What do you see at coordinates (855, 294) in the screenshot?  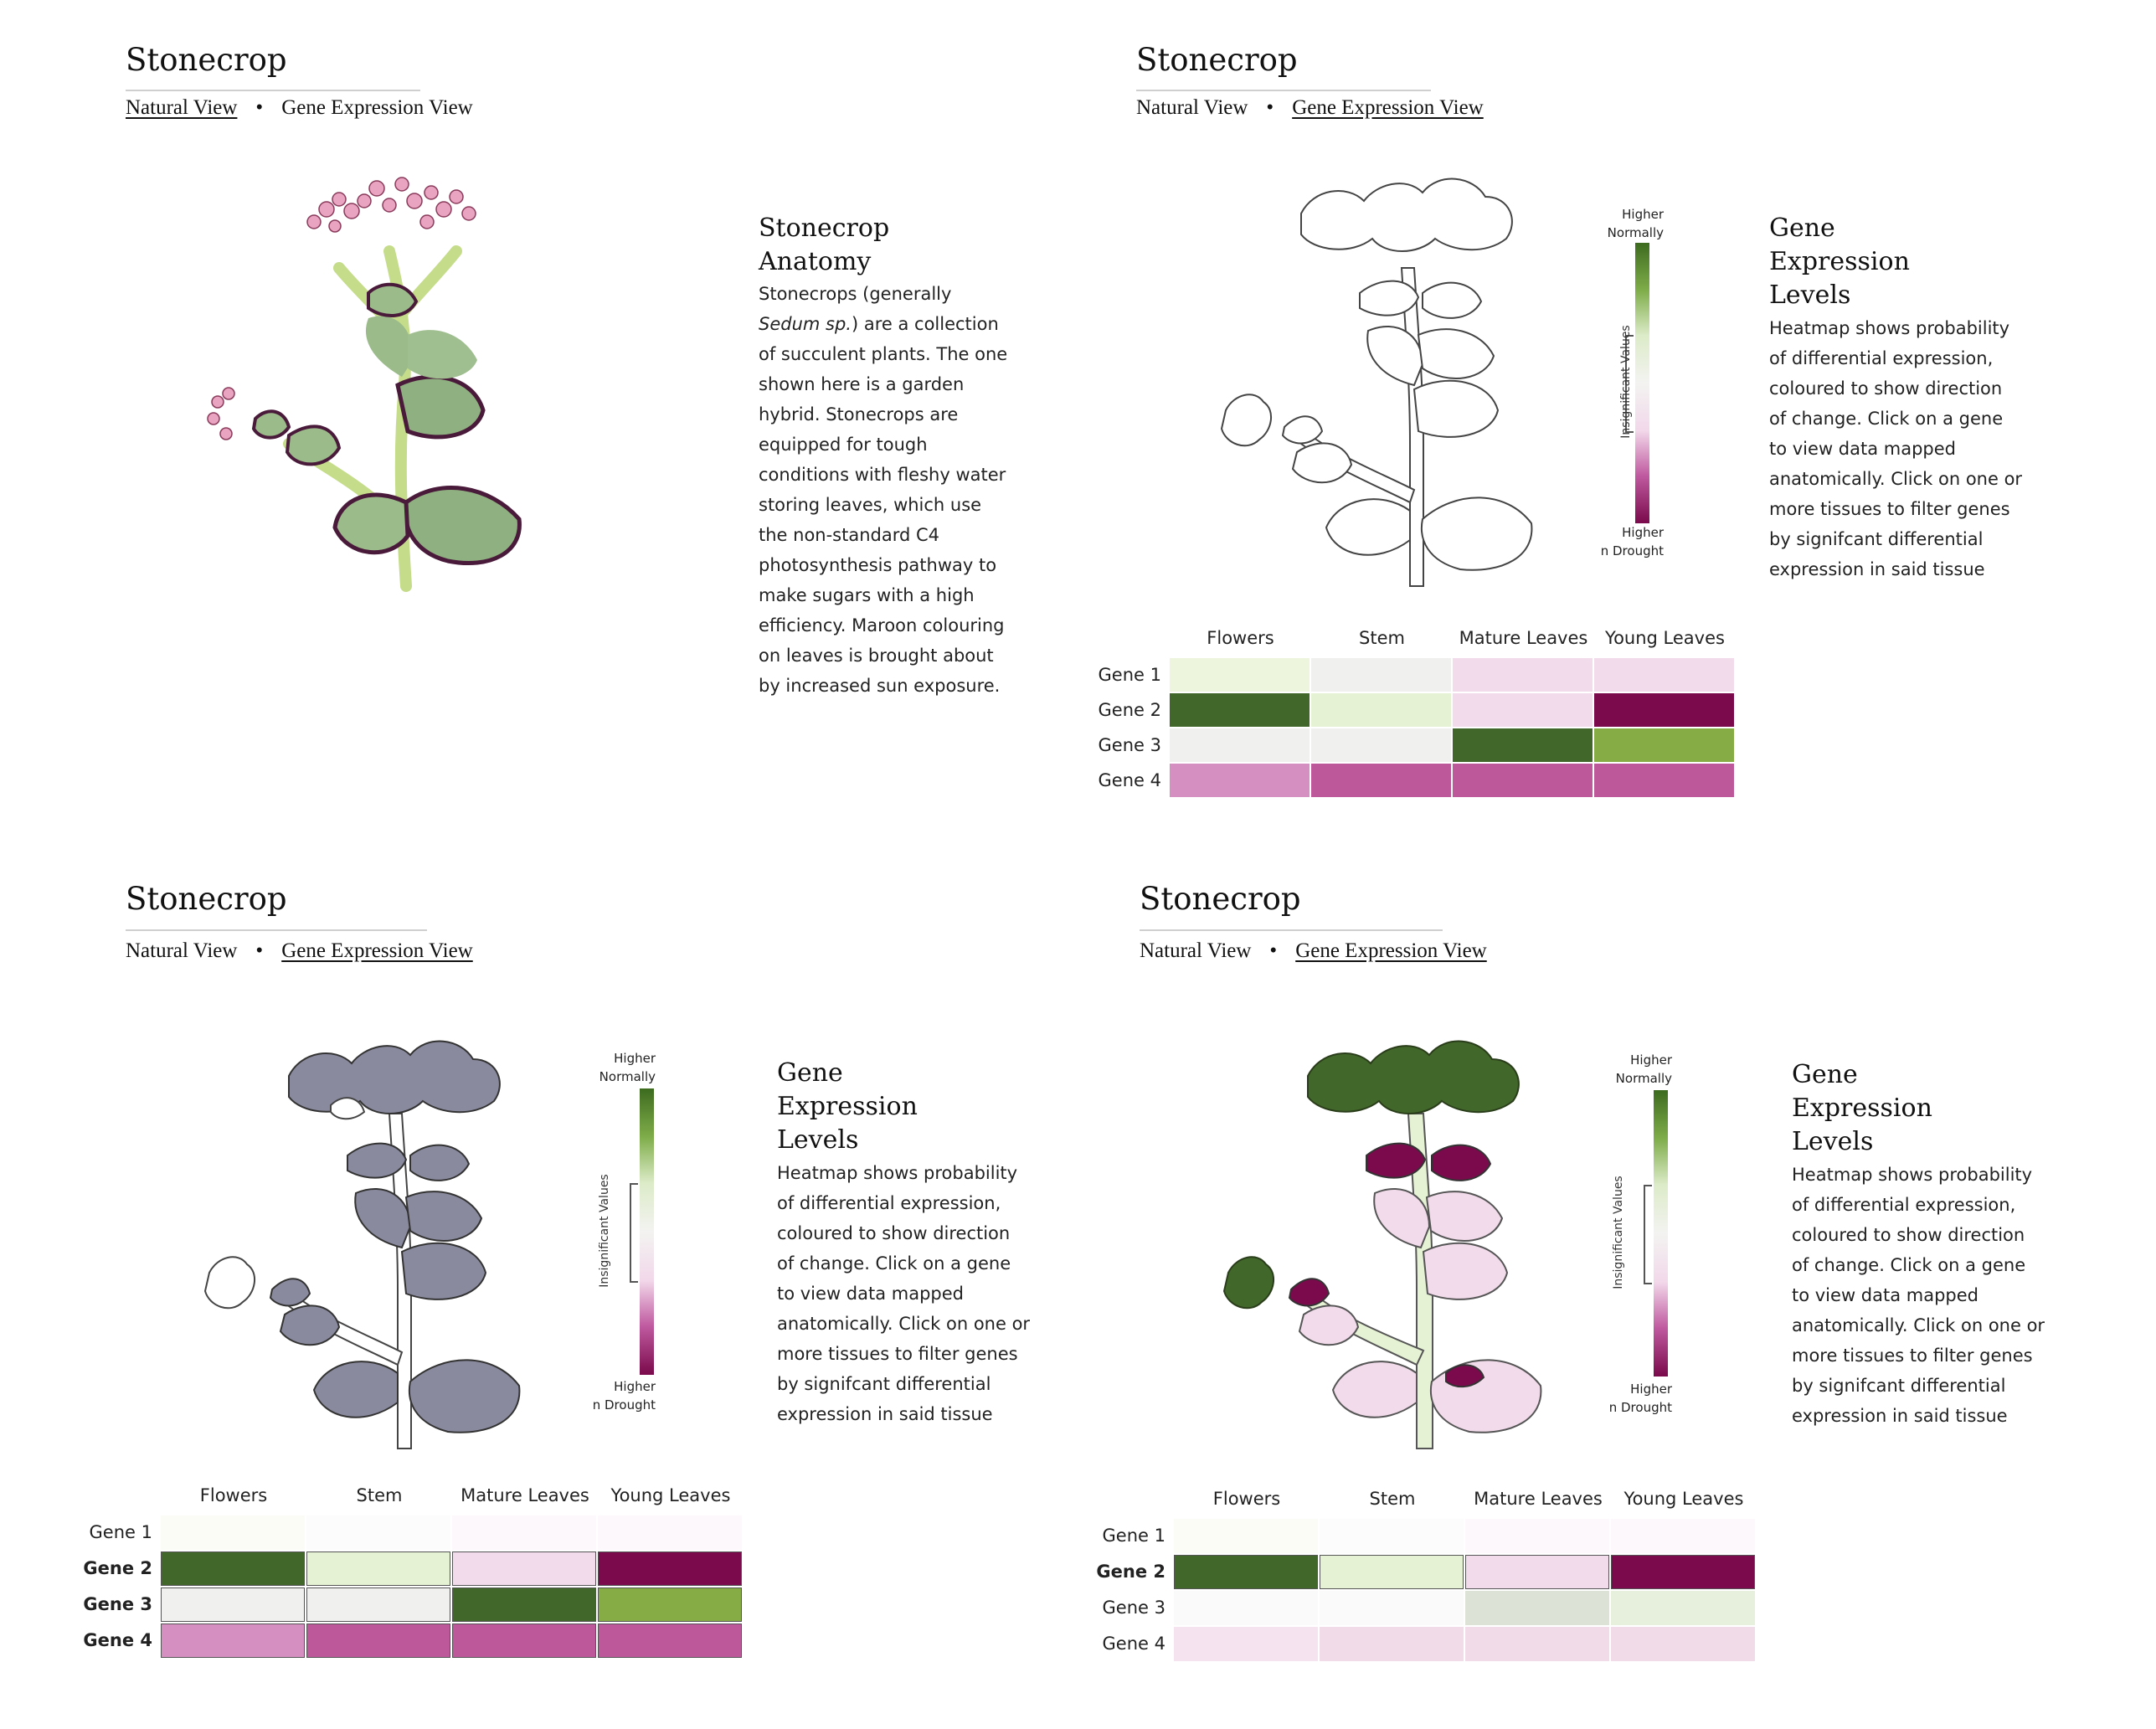 I see `info-body-lead: Stonecrops (generally` at bounding box center [855, 294].